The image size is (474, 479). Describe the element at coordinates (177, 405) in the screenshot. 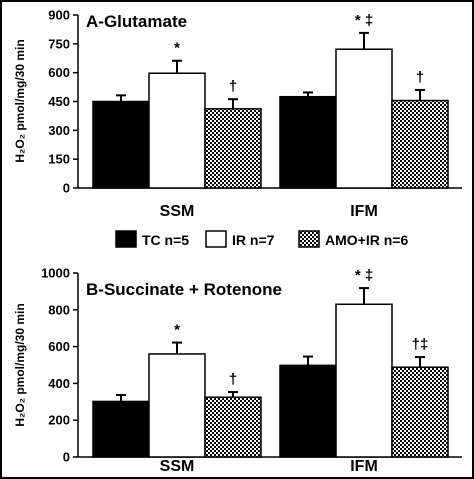

I see `panel-b-bar-ir-ssm` at that location.